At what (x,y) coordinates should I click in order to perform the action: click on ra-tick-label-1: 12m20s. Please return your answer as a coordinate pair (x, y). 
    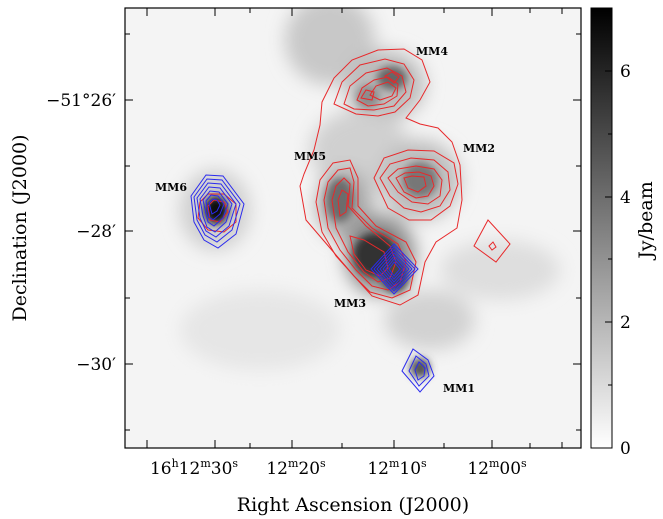
    Looking at the image, I should click on (296, 468).